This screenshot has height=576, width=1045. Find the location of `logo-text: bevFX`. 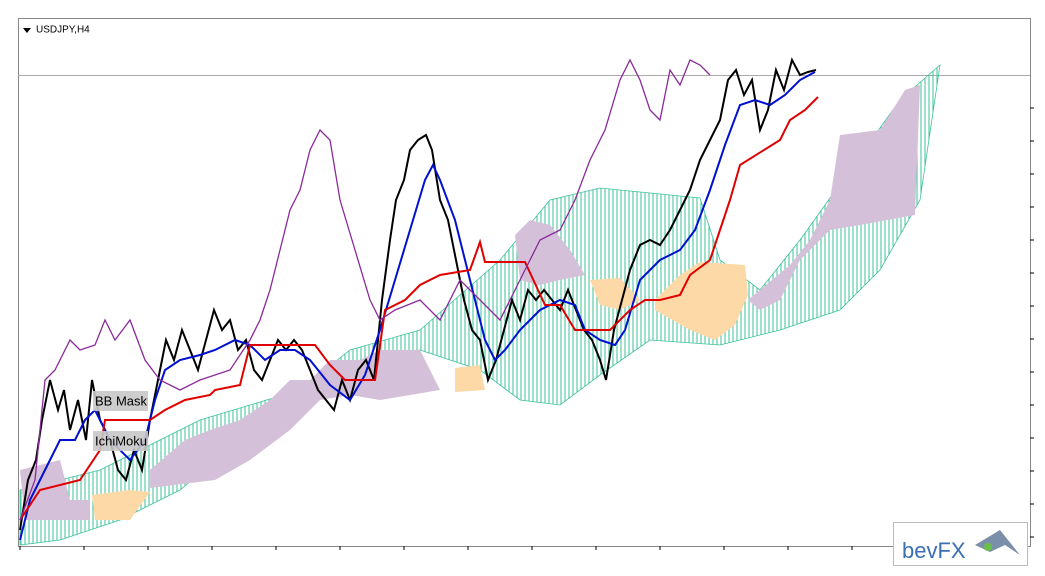

logo-text: bevFX is located at coordinates (934, 550).